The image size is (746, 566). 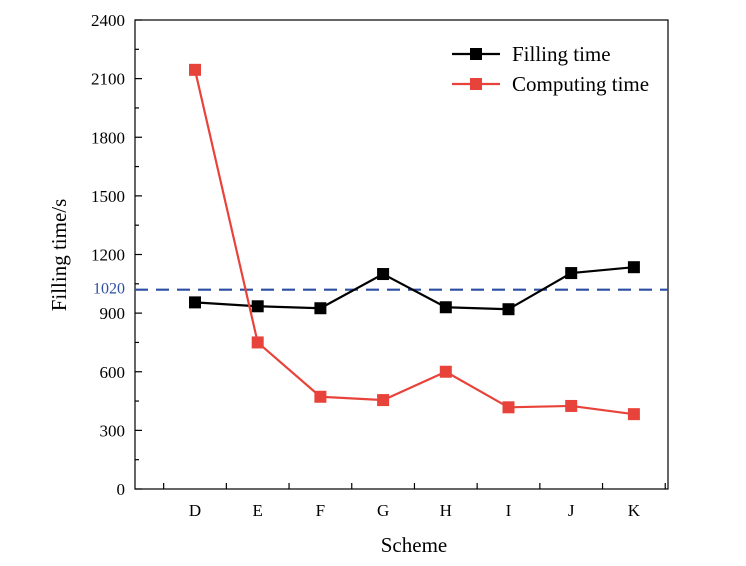 I want to click on legend-label-filling-time: Filling time, so click(x=561, y=54).